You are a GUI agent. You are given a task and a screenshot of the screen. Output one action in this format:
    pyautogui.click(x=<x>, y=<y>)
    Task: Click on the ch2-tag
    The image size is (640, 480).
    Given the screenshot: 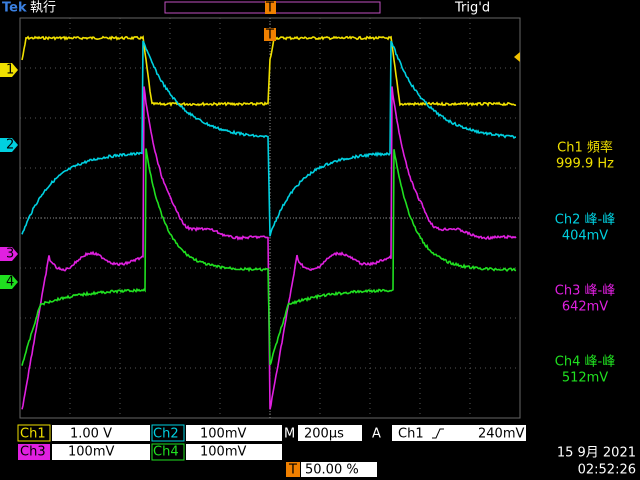 What is the action you would take?
    pyautogui.click(x=168, y=433)
    